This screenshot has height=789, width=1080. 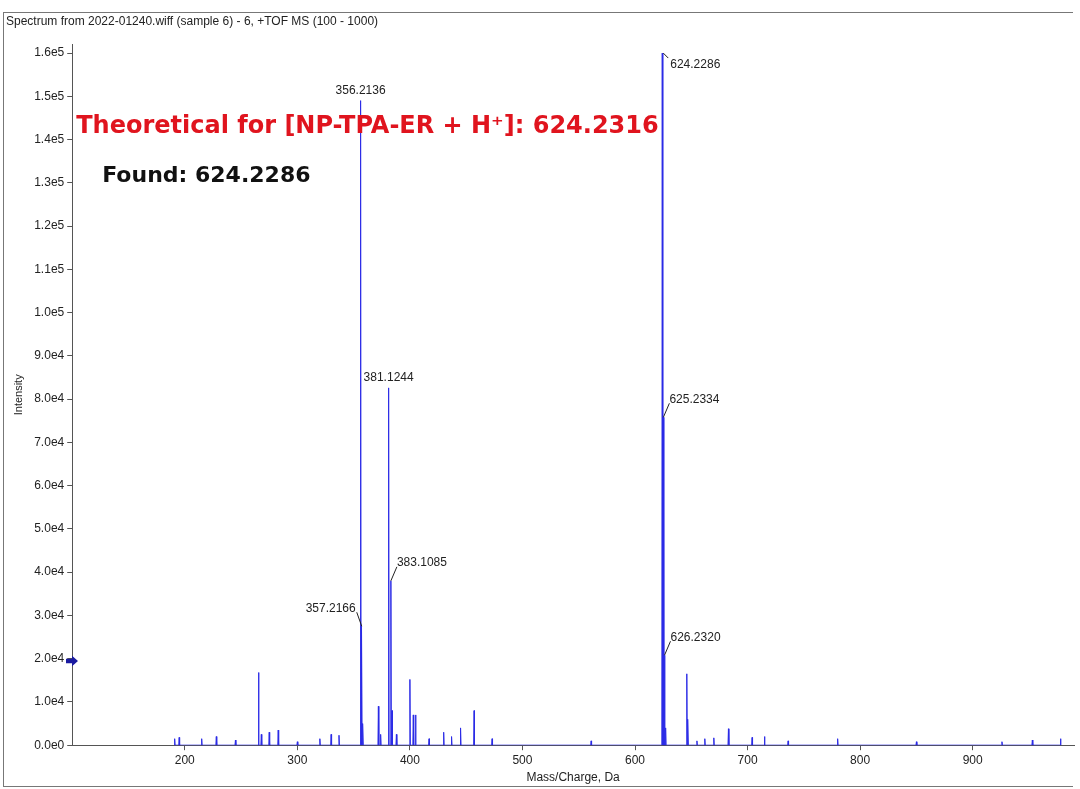 I want to click on y-tick-label: 0.0e0, so click(x=49, y=744).